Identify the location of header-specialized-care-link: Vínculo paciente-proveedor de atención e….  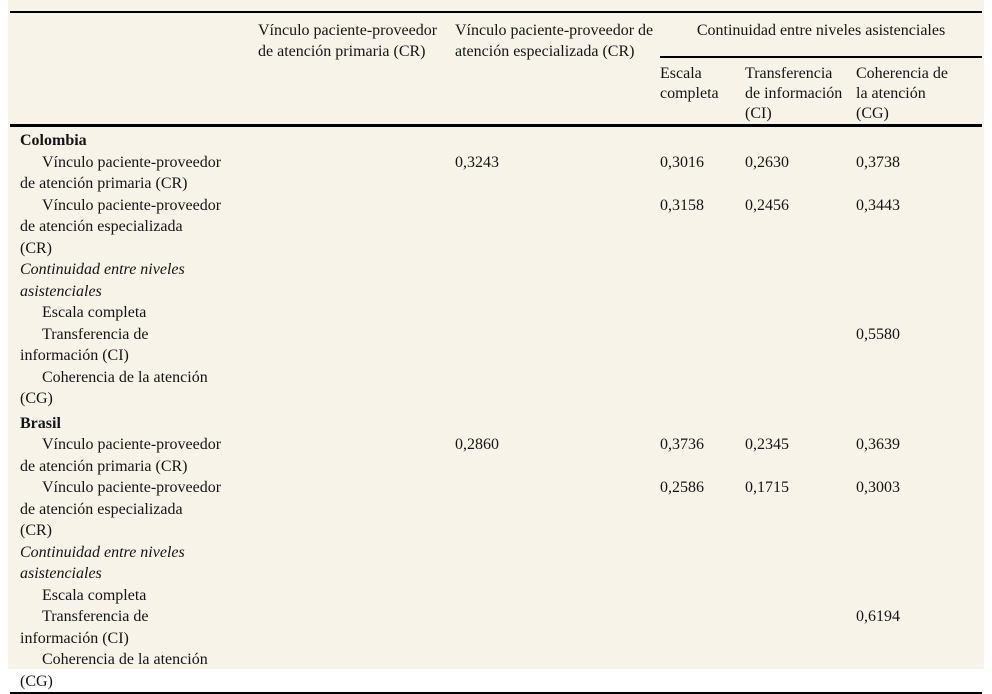
(554, 41).